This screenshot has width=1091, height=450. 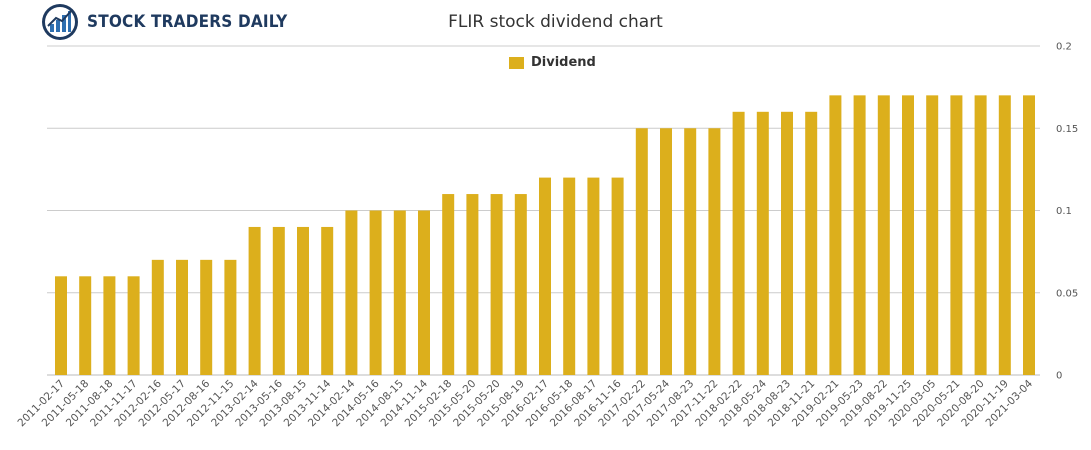 What do you see at coordinates (60, 22) in the screenshot?
I see `bar-chart-globe-icon` at bounding box center [60, 22].